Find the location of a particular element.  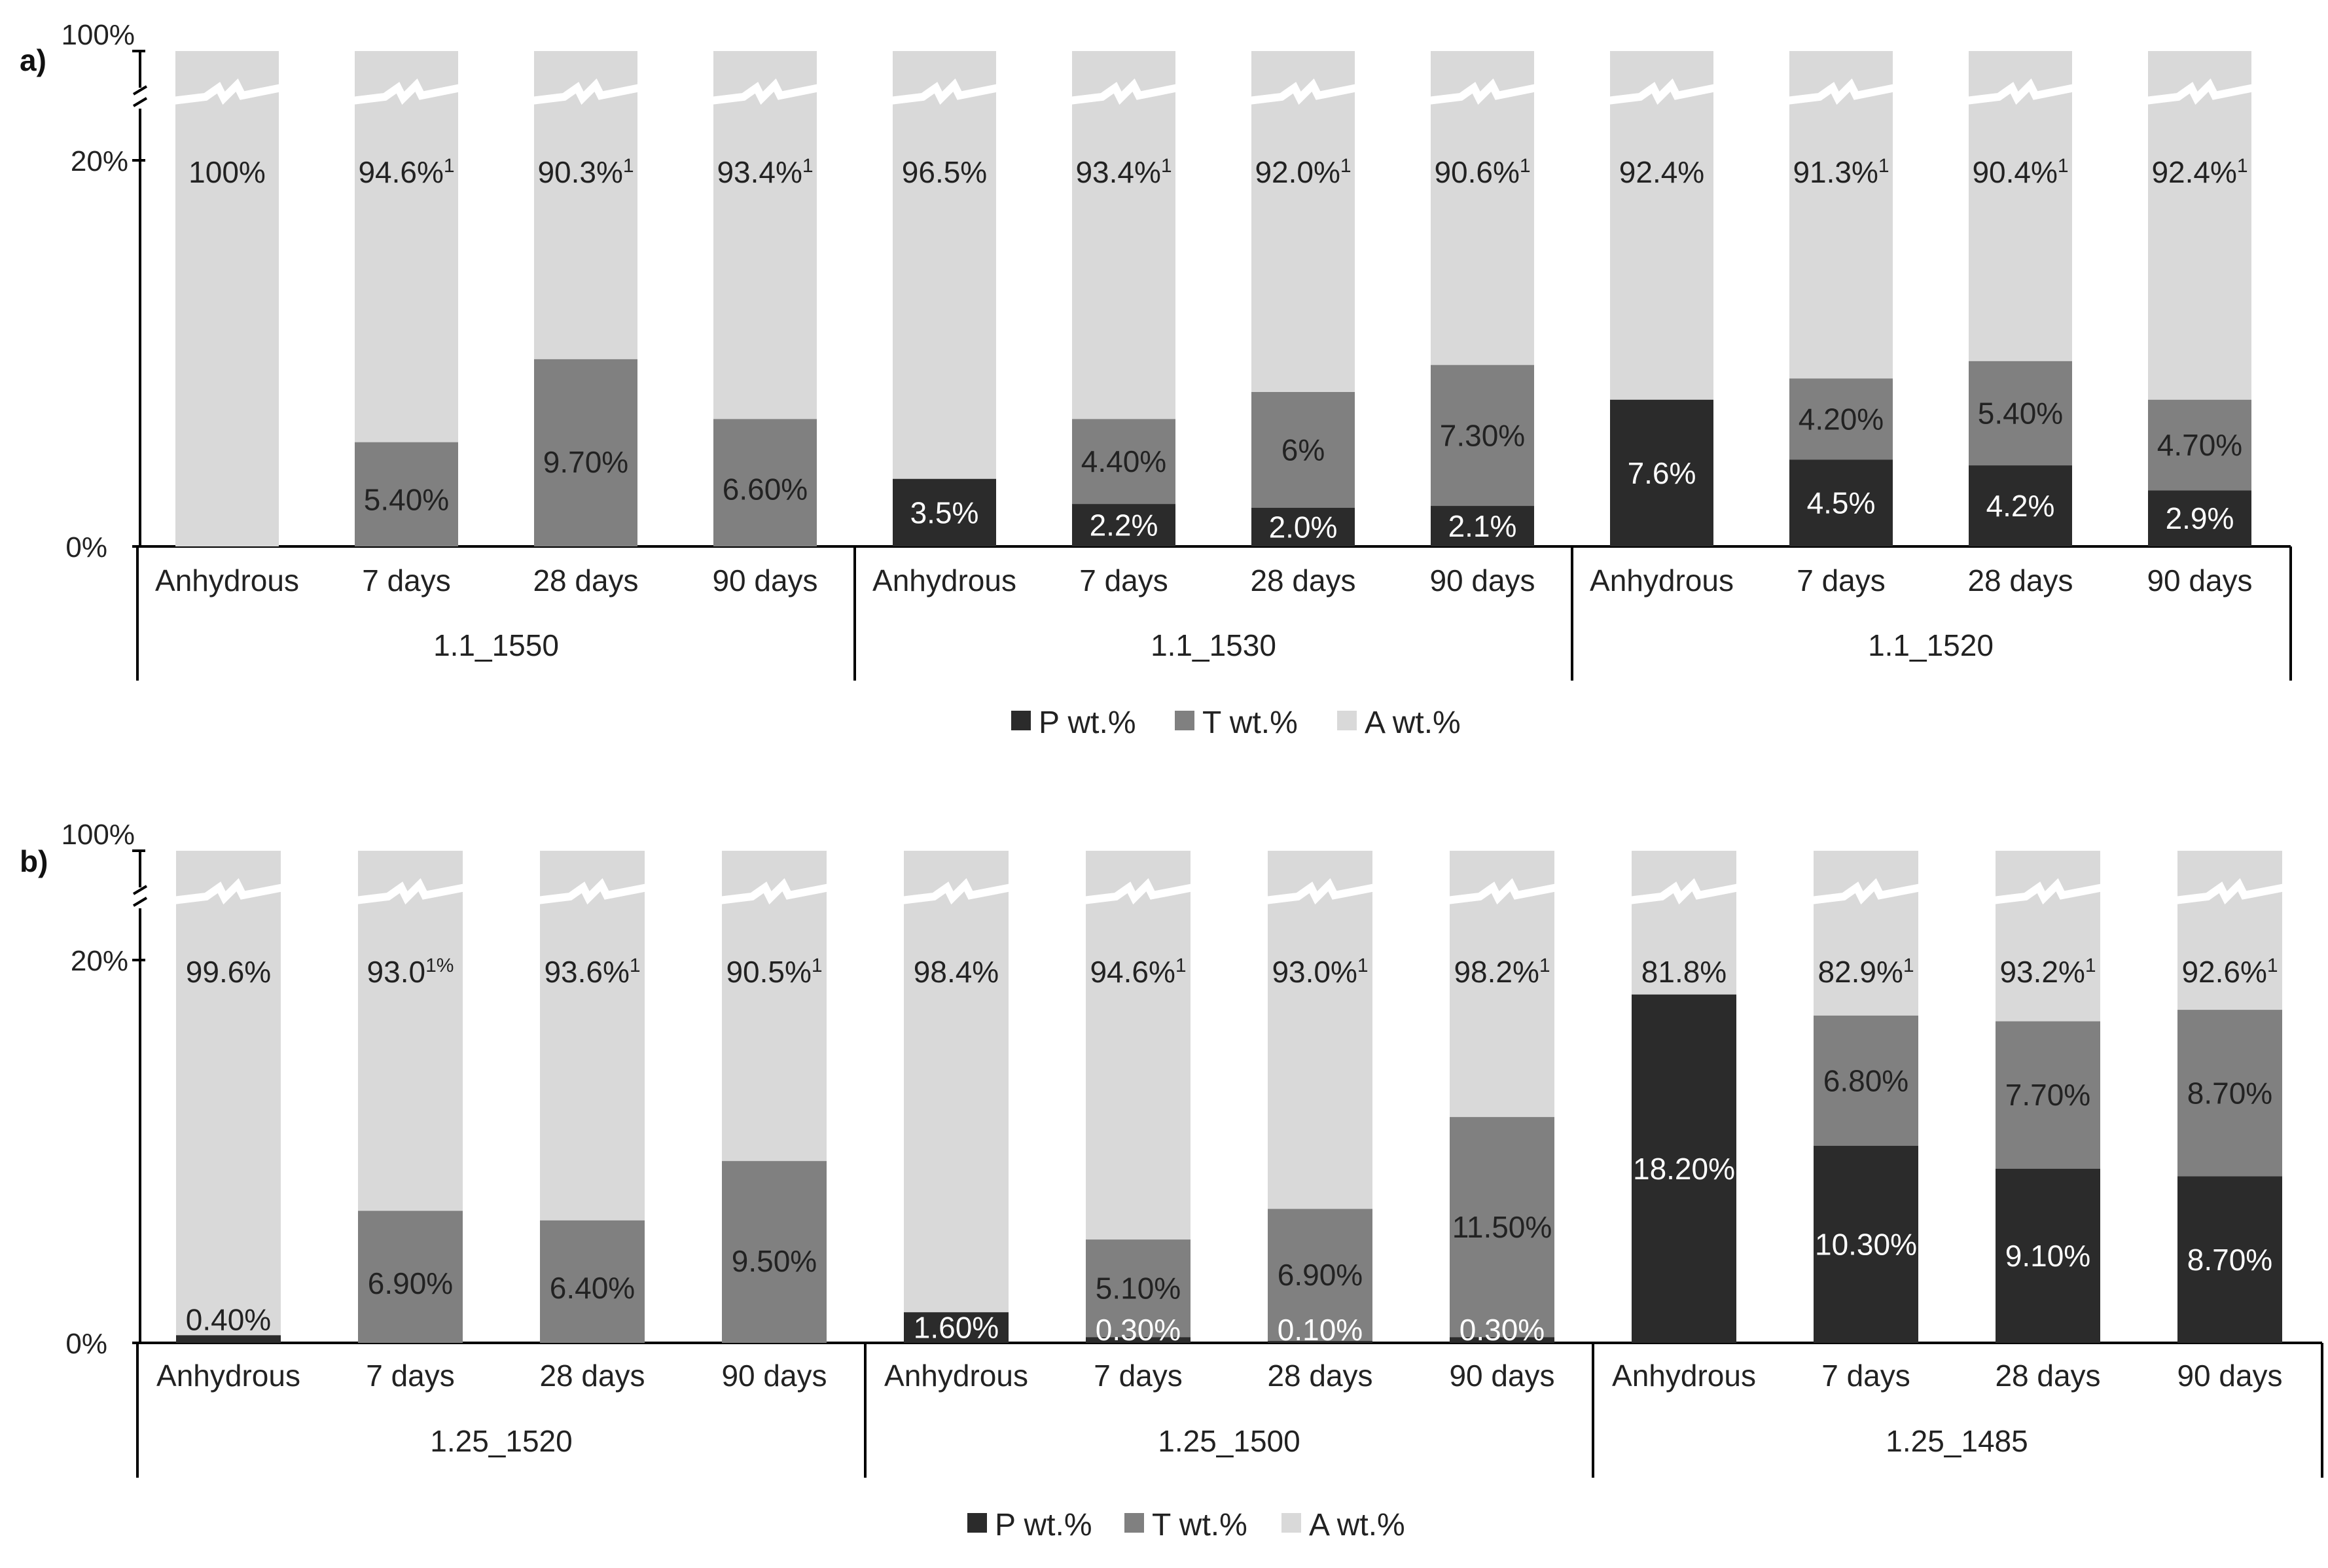

bar-label-A-value: 92.0% is located at coordinates (1297, 172).